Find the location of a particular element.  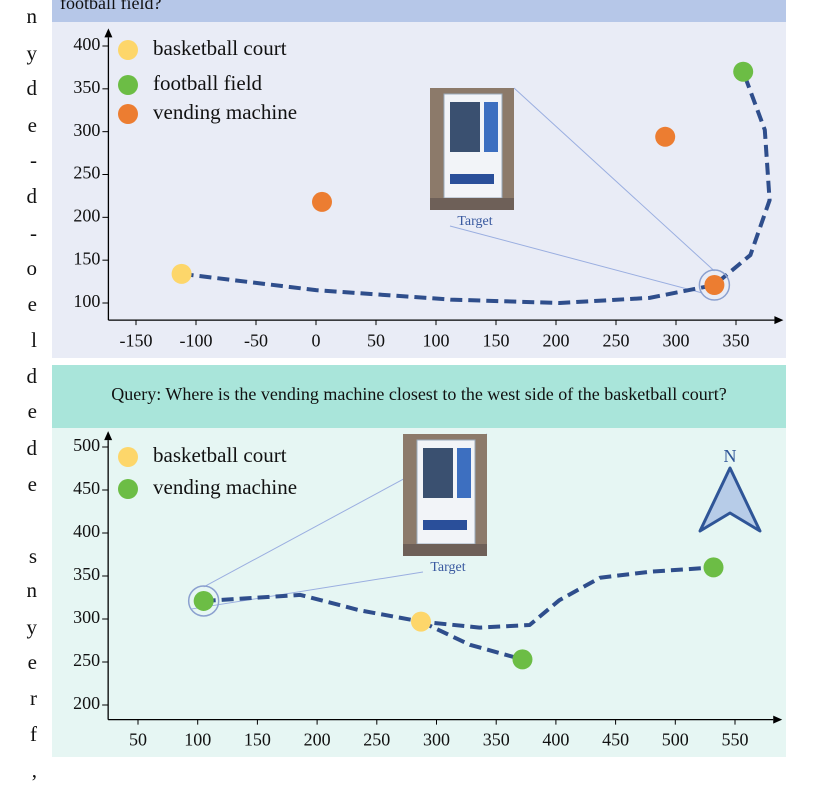

y-tick-label: 500 is located at coordinates (86, 445).